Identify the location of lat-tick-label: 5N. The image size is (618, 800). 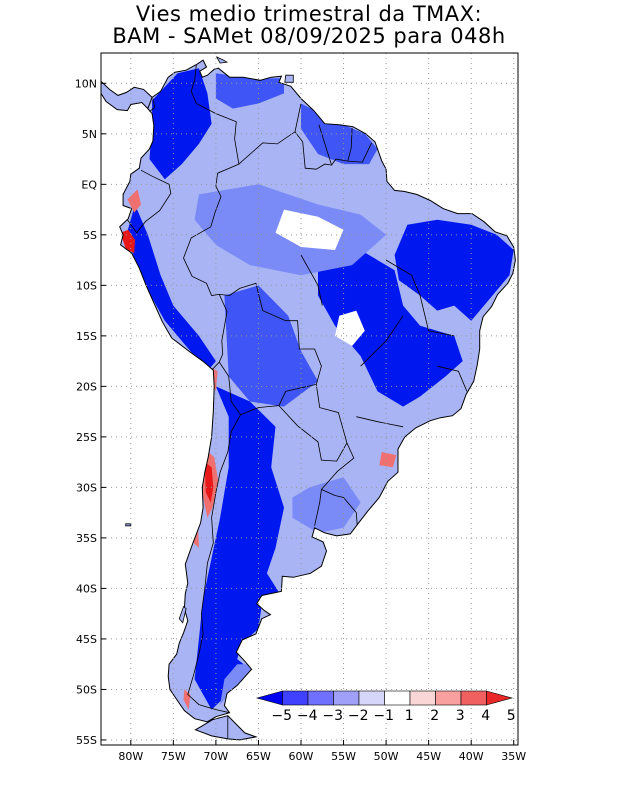
(89, 134).